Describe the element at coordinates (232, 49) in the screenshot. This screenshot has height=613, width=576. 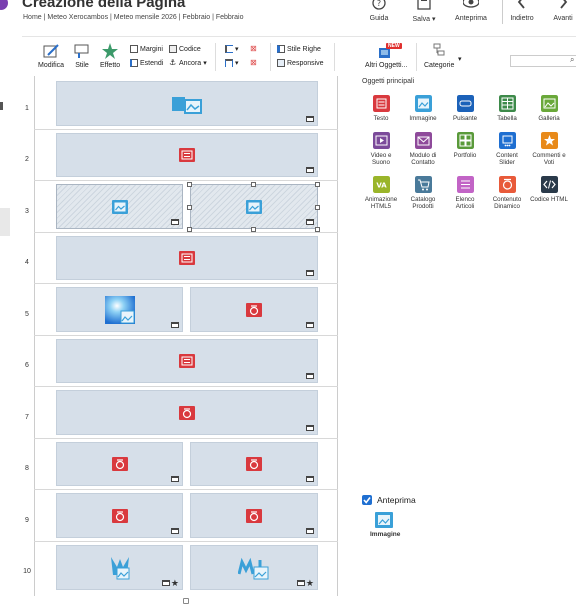
I see `align-dropdown: ▾` at that location.